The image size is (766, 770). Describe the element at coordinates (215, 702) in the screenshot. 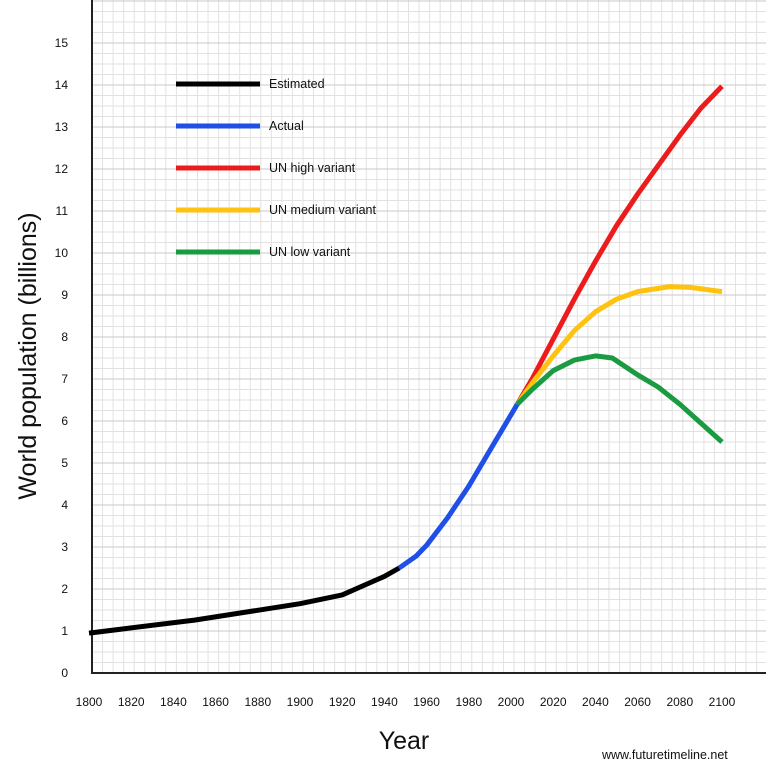

I see `x-tick-label: 1860` at that location.